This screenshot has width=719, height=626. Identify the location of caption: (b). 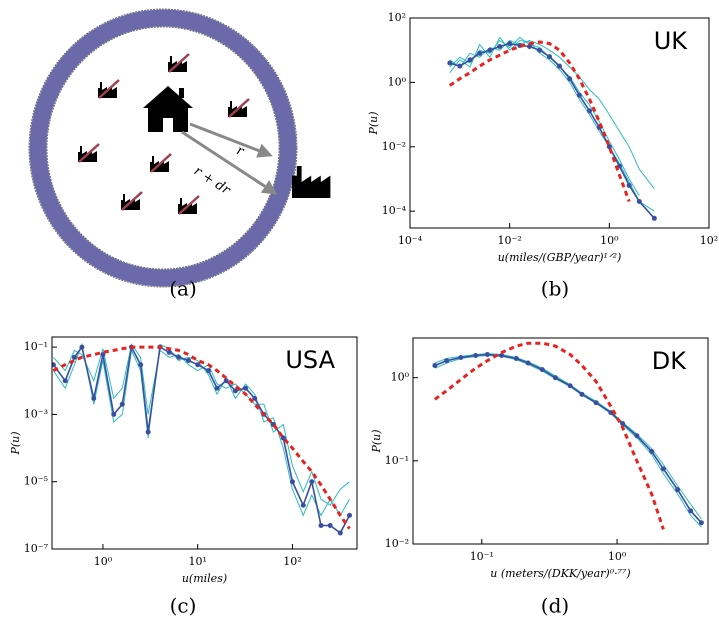
(555, 289).